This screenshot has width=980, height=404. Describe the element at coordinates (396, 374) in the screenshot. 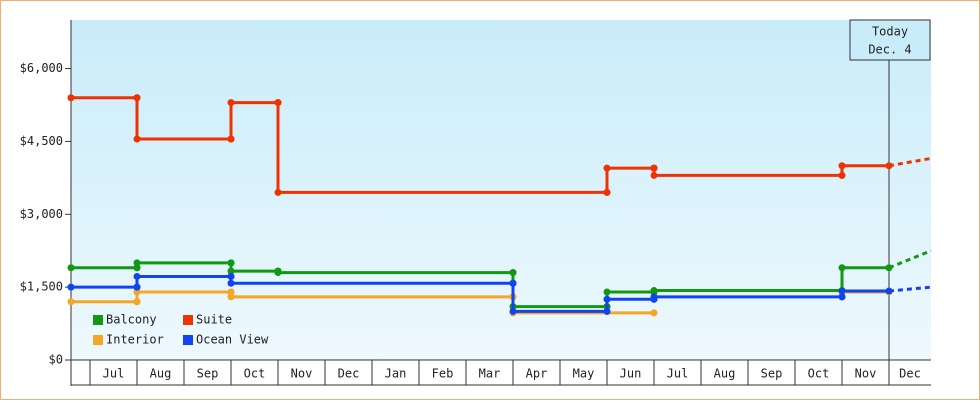

I see `x-tick-label: Jan` at that location.